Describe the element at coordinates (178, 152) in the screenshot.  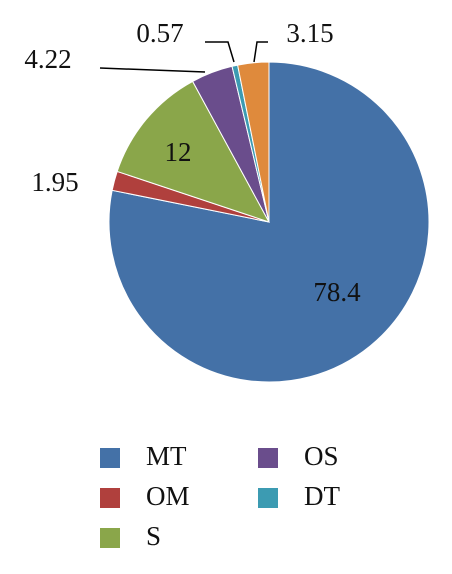
I see `data-label: 12` at that location.